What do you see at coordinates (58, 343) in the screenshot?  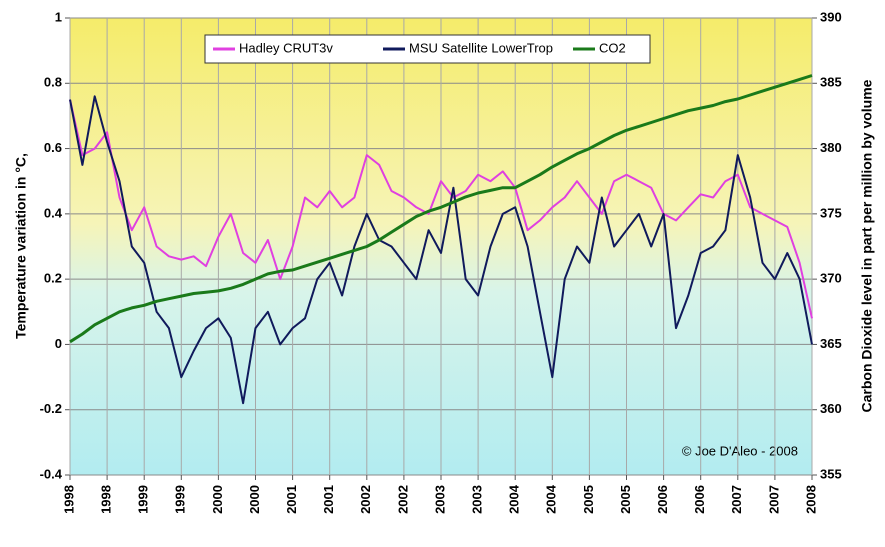 I see `y-tick-label: 0` at bounding box center [58, 343].